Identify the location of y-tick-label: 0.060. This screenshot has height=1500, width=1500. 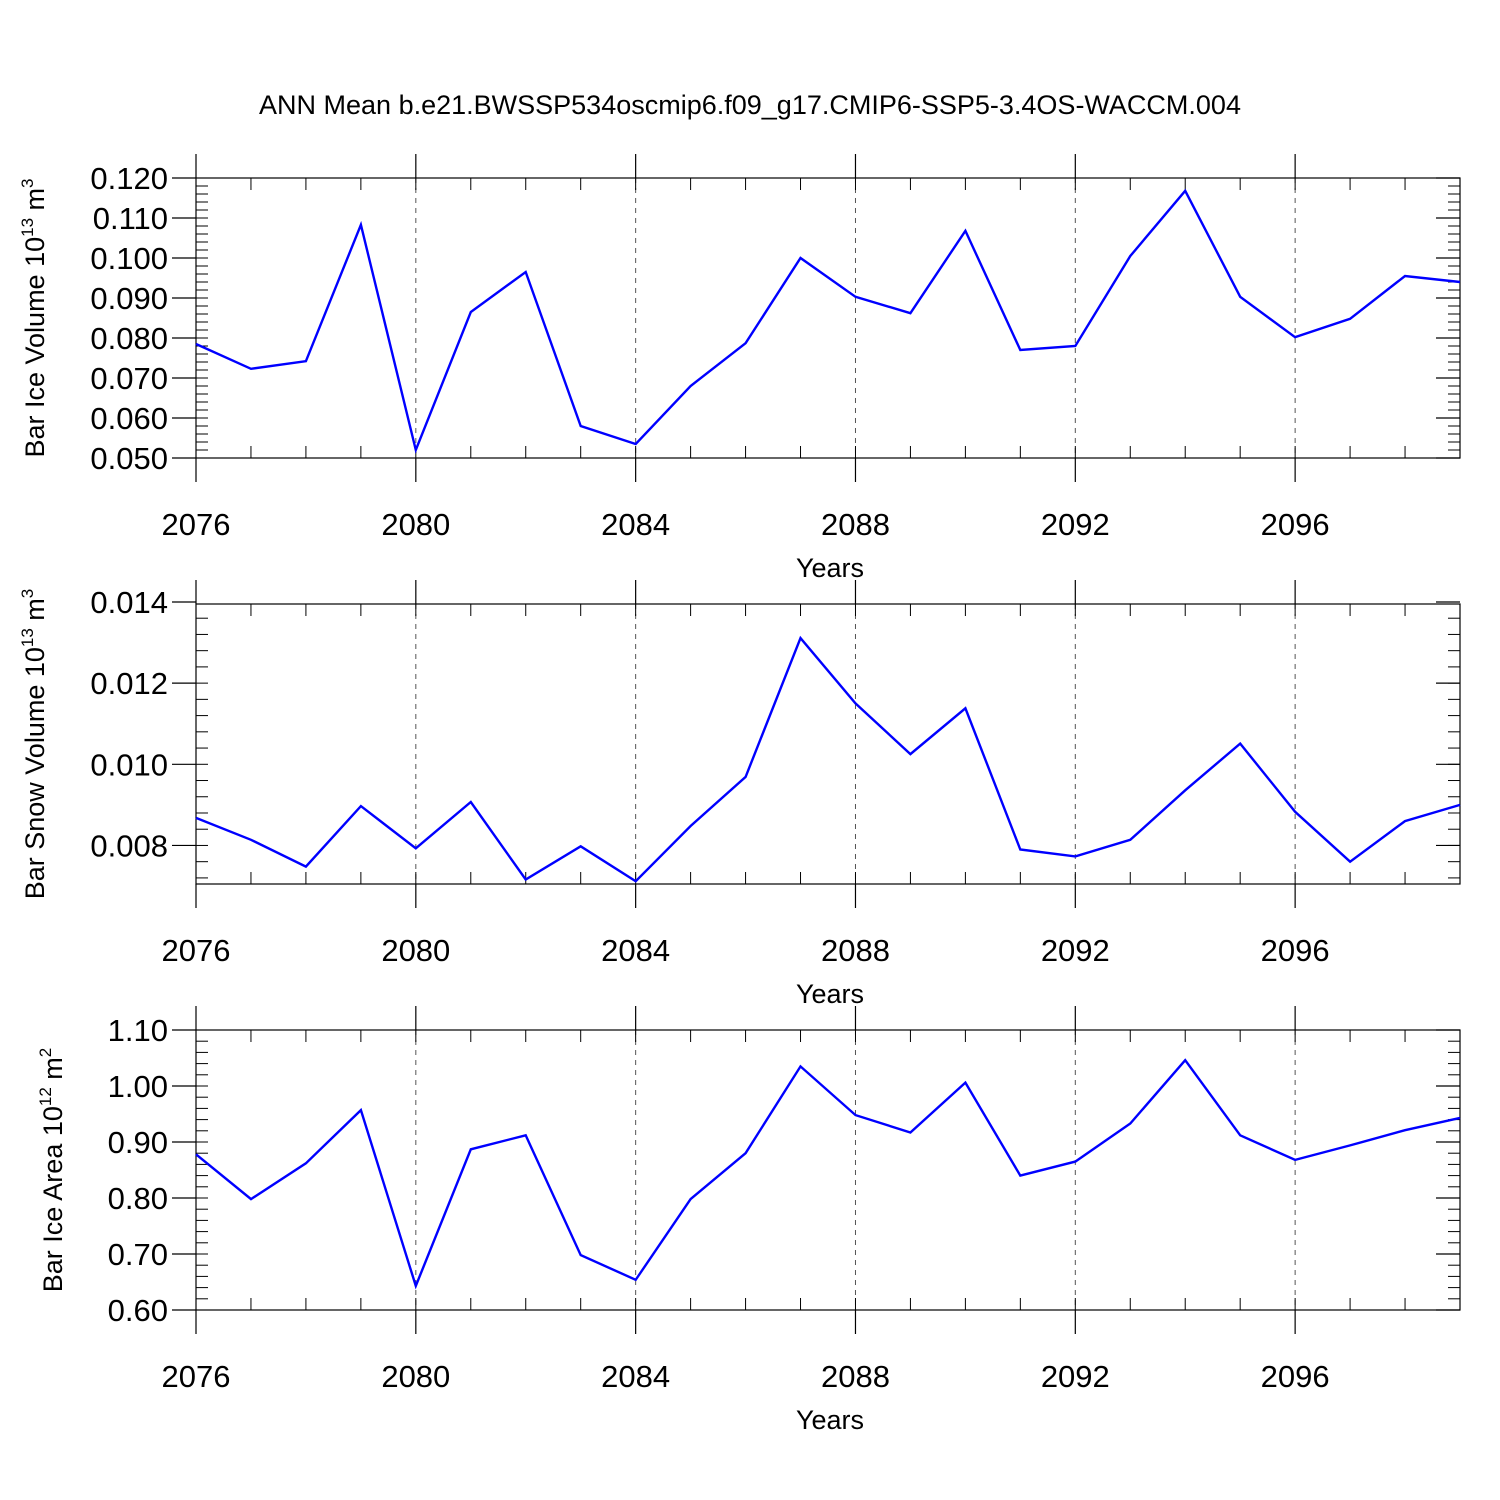
(129, 418).